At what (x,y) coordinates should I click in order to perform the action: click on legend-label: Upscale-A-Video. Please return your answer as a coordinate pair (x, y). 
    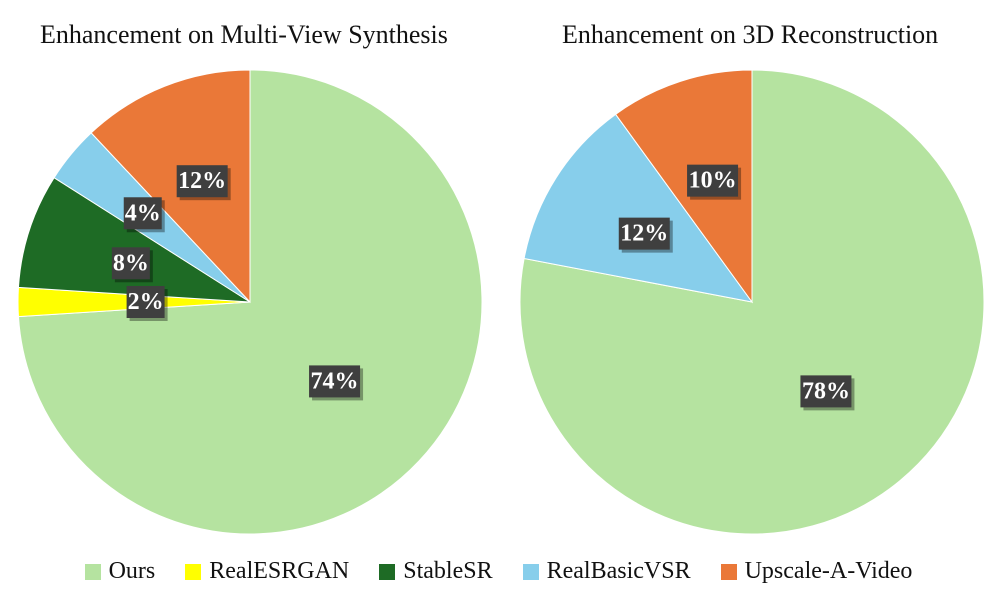
    Looking at the image, I should click on (828, 571).